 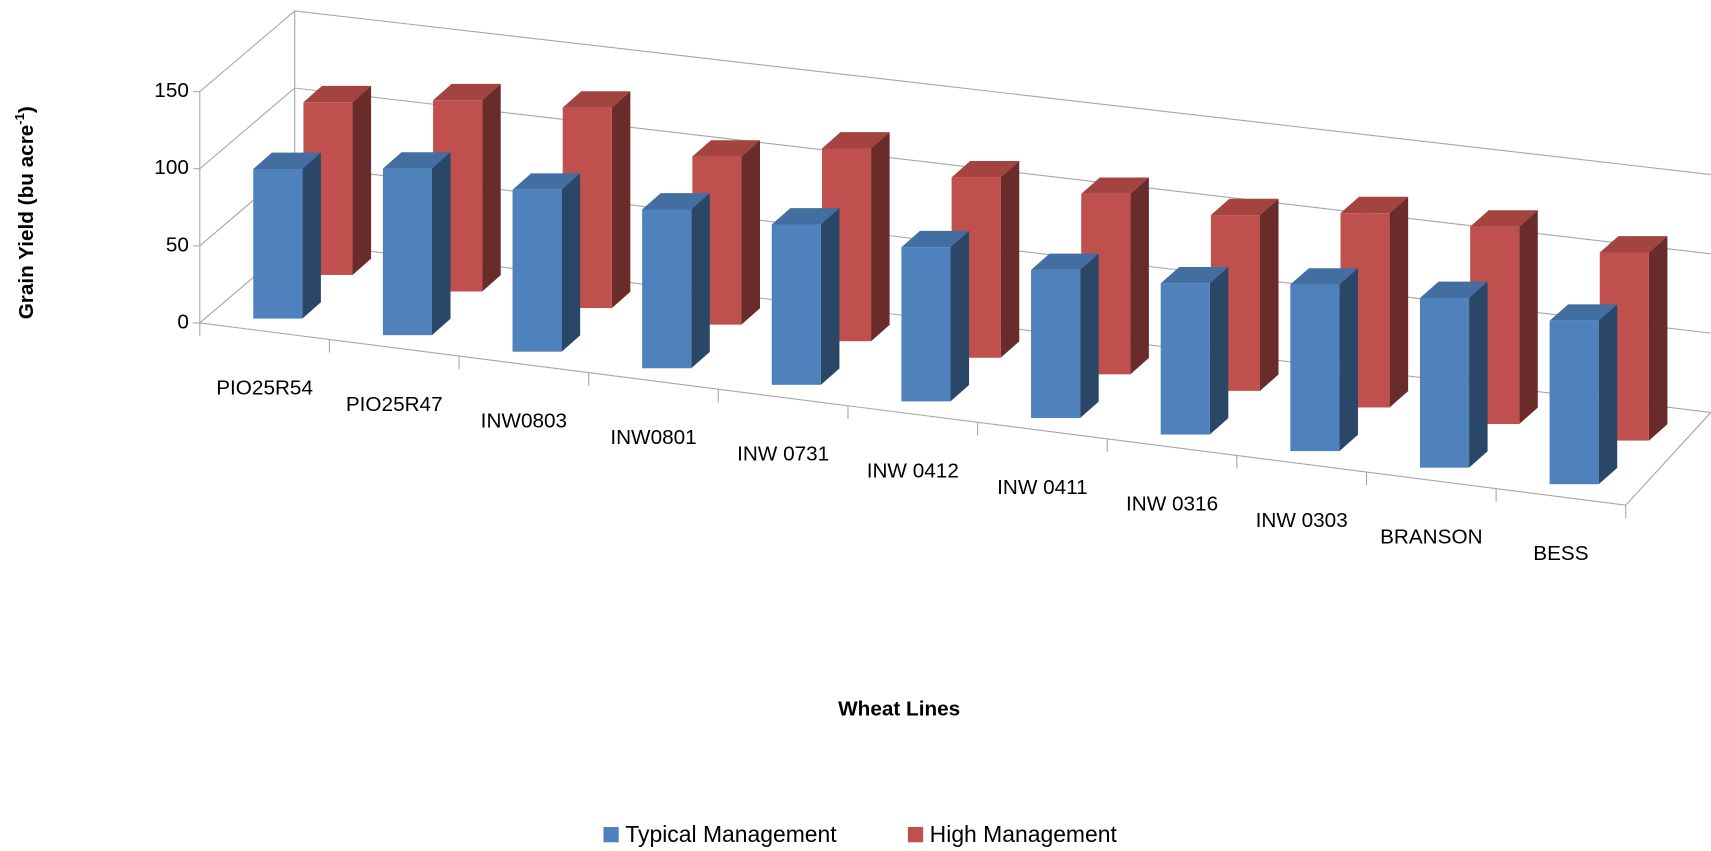 I want to click on y-tick-label: 50, so click(x=177, y=244).